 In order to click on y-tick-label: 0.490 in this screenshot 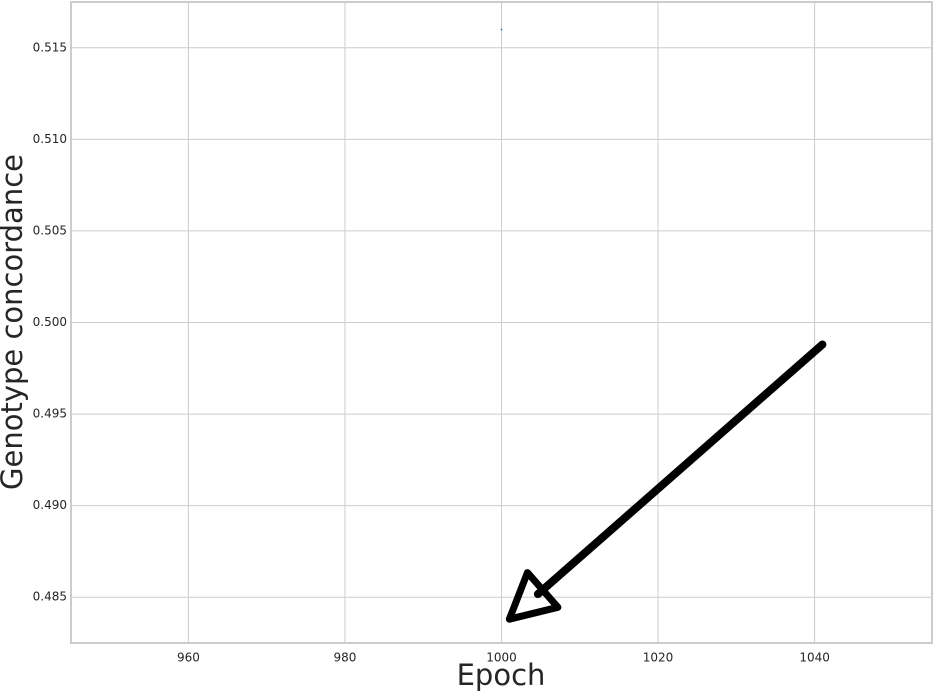, I will do `click(50, 505)`.